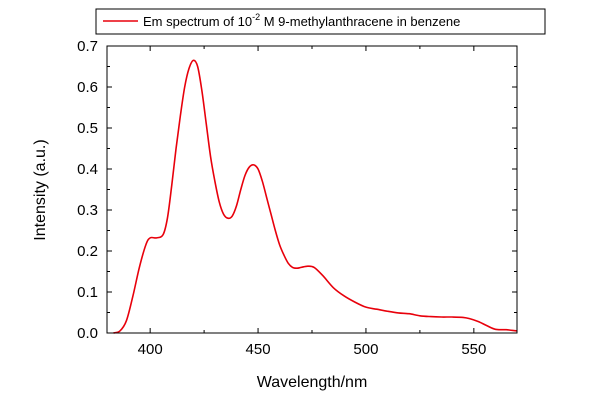 This screenshot has height=401, width=601. What do you see at coordinates (473, 349) in the screenshot?
I see `x-tick-label: 550` at bounding box center [473, 349].